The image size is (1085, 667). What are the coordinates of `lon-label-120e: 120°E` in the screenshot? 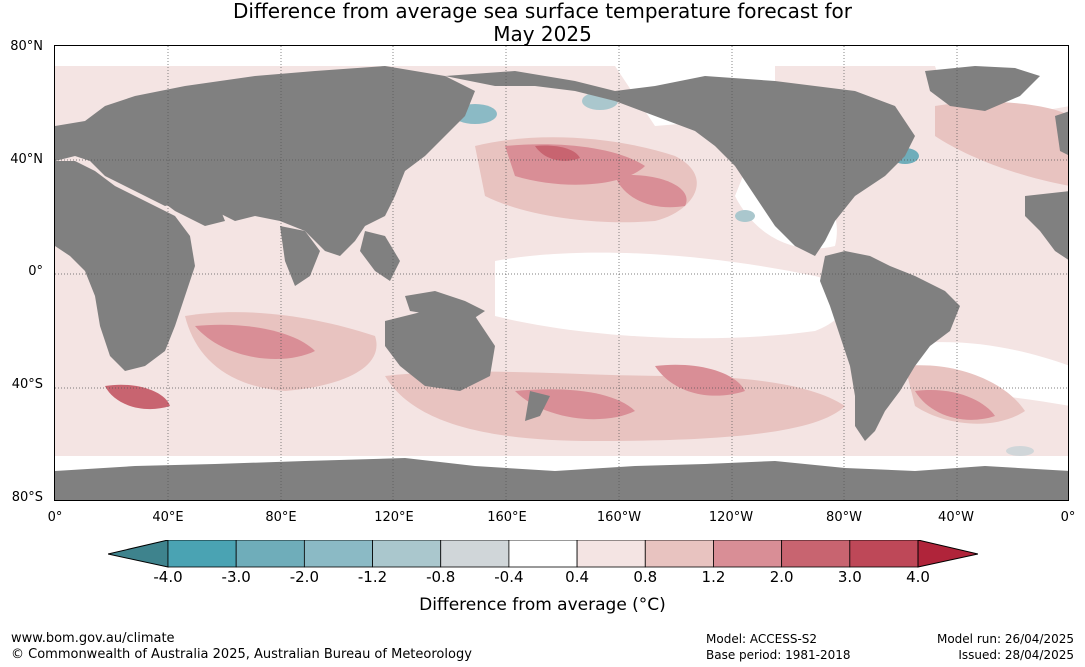 It's located at (394, 517).